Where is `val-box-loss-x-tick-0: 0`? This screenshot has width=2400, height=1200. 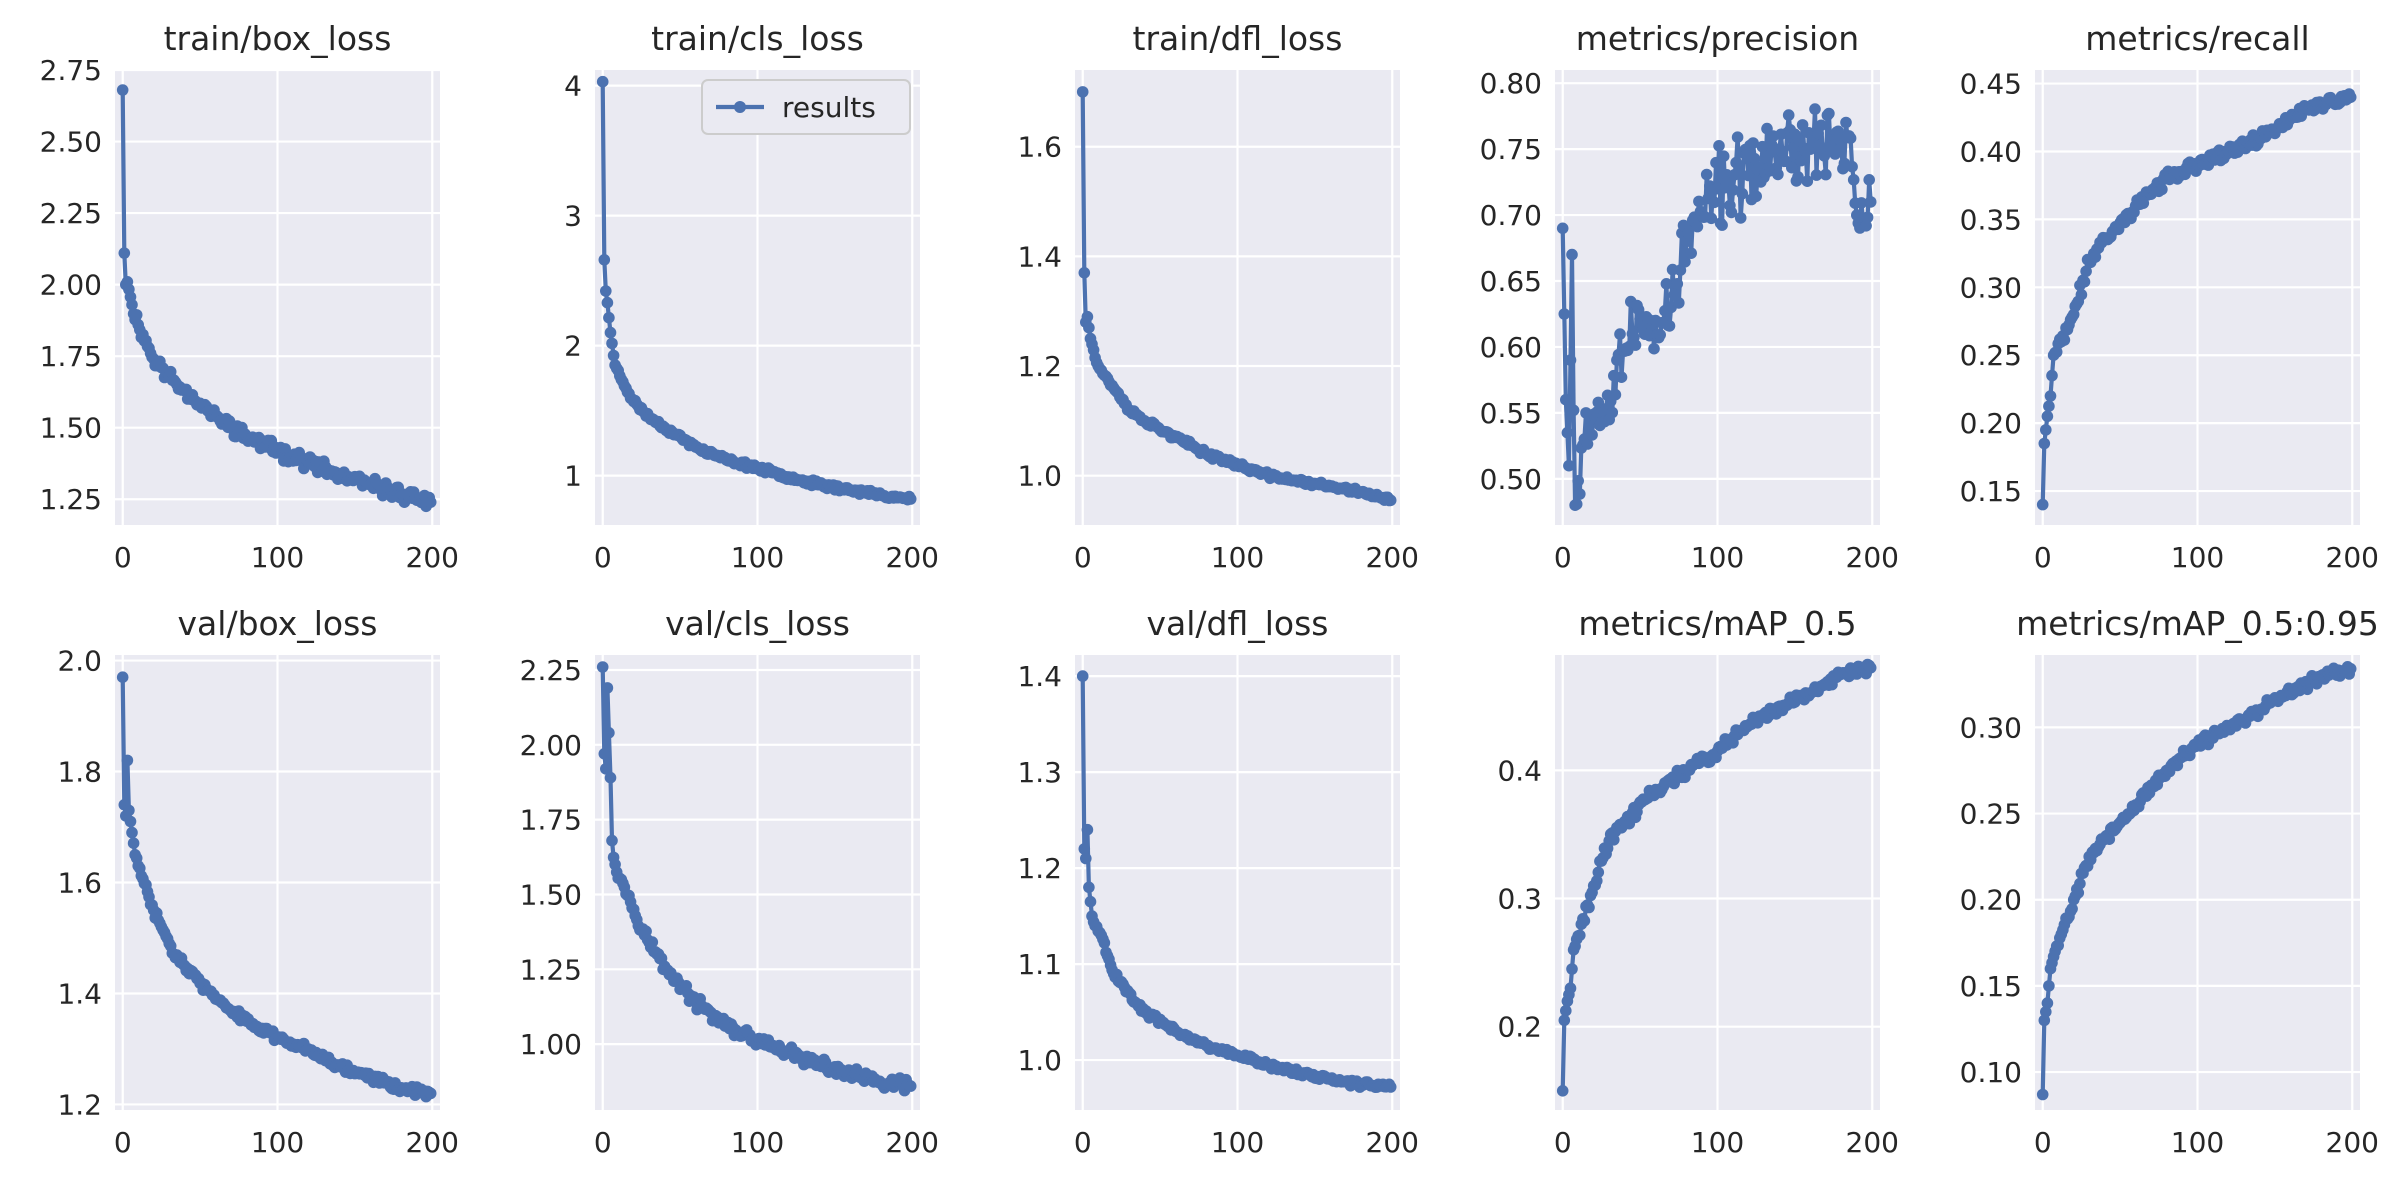 val-box-loss-x-tick-0: 0 is located at coordinates (123, 1142).